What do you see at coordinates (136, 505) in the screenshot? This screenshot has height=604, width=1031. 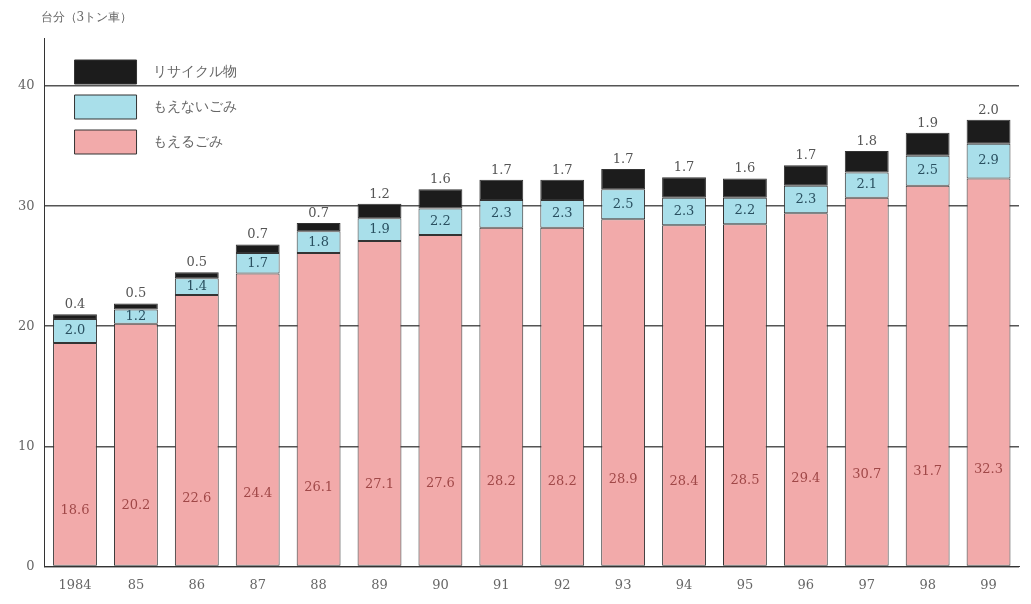 I see `data-label: 20.2` at bounding box center [136, 505].